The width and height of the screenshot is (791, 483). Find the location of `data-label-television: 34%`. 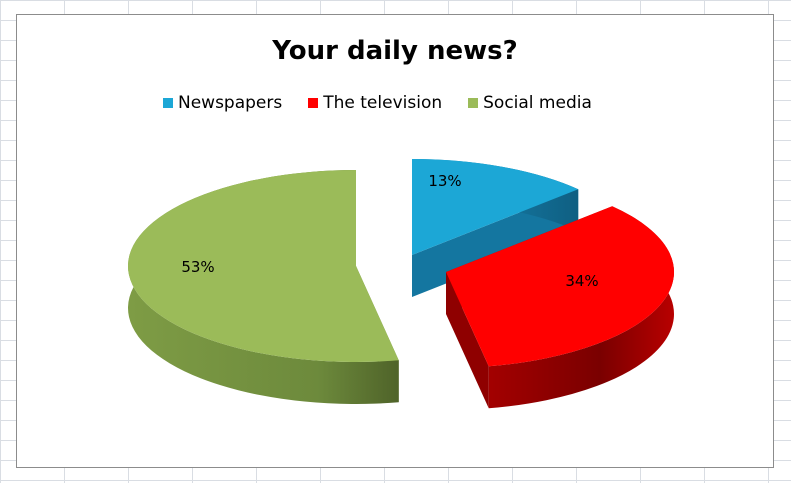

data-label-television: 34% is located at coordinates (581, 281).